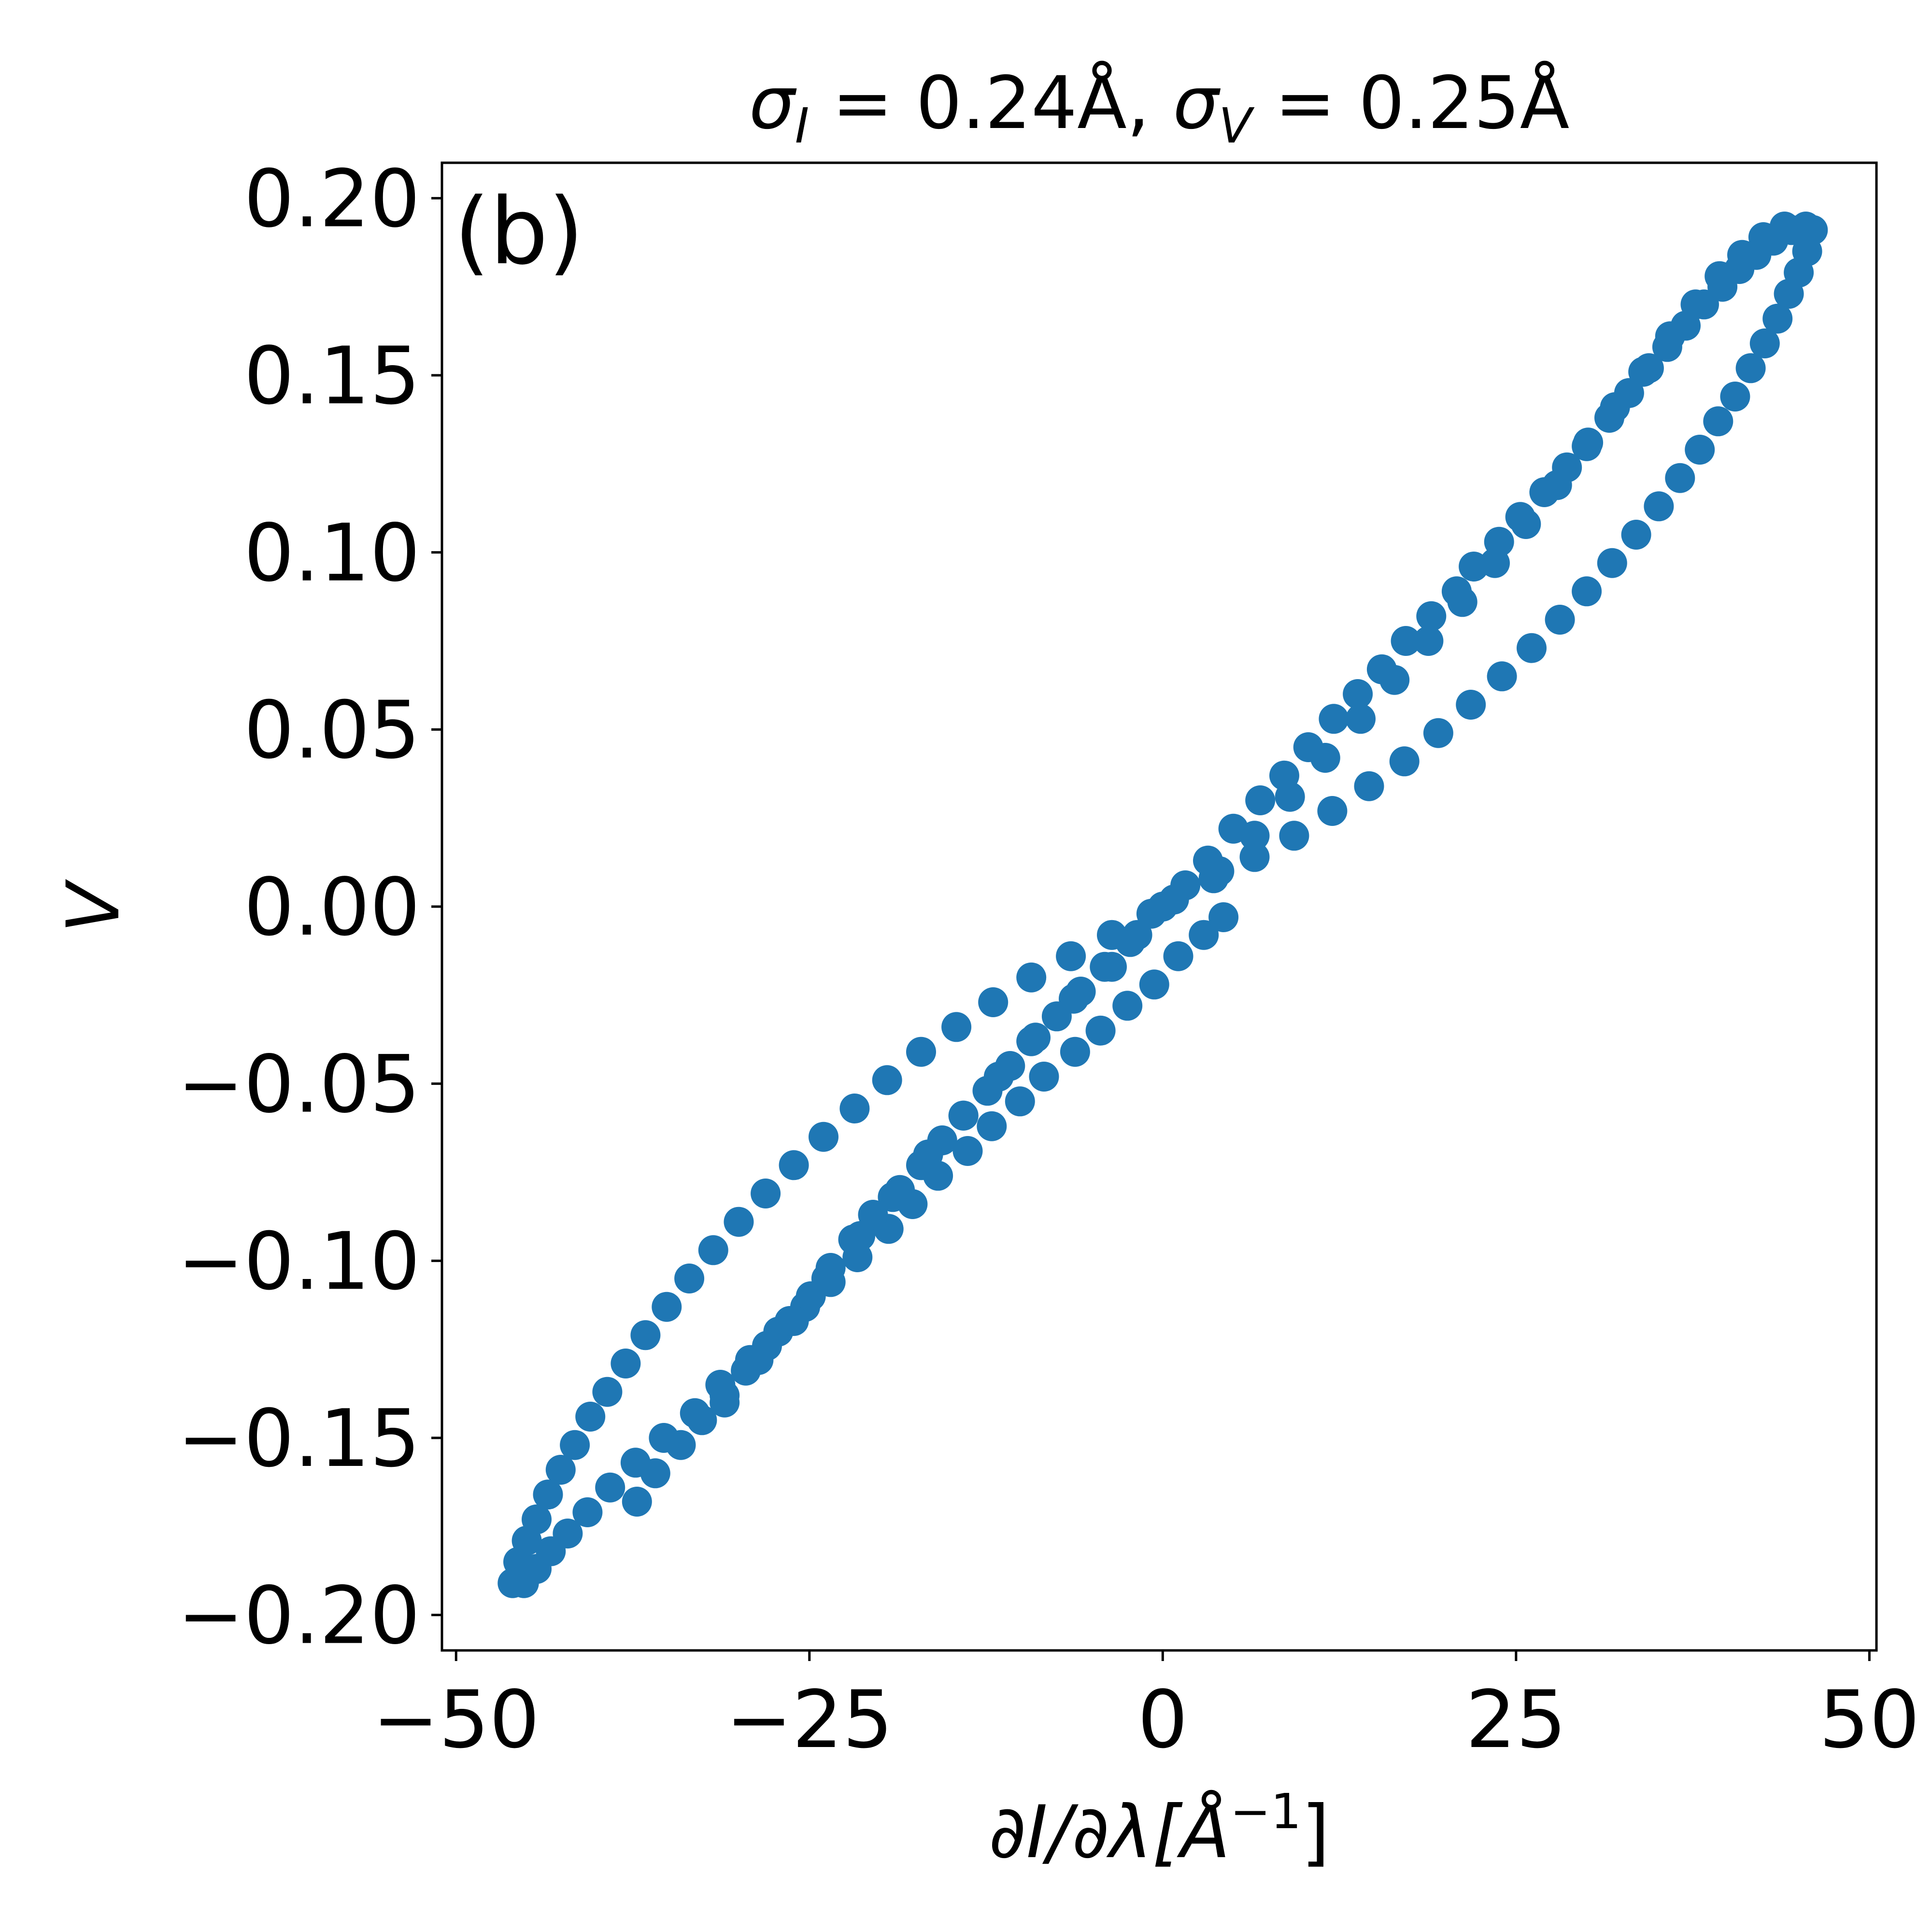 This screenshot has height=1932, width=1932. Describe the element at coordinates (332, 199) in the screenshot. I see `y-tick-label: 0.20` at that location.